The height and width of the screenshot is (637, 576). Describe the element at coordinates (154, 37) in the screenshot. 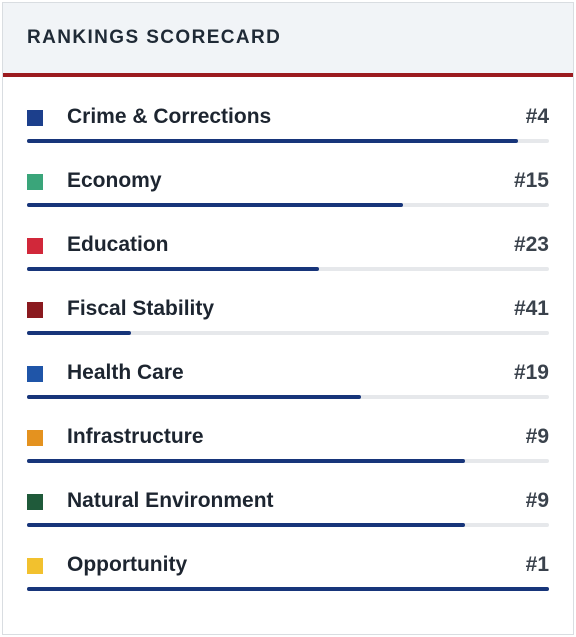

I see `scorecard-title: RANKINGS SCORECARD` at that location.